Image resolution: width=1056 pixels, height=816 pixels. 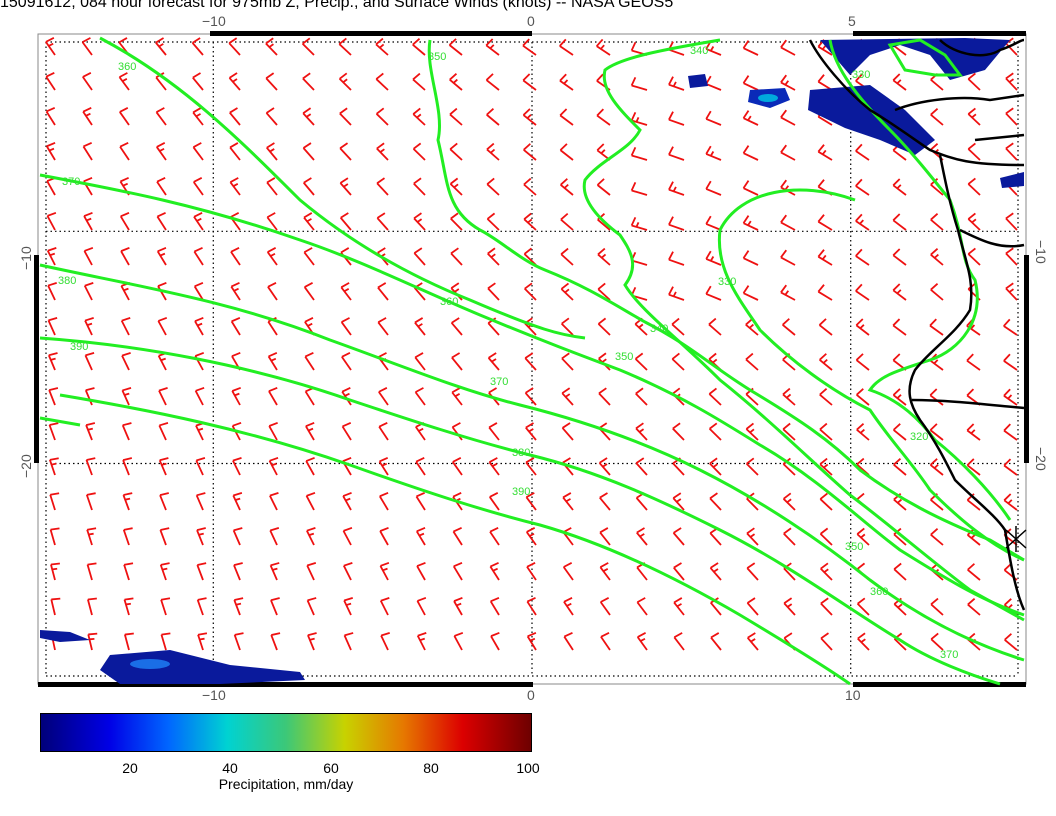 What do you see at coordinates (852, 21) in the screenshot?
I see `tick-label-top: 5` at bounding box center [852, 21].